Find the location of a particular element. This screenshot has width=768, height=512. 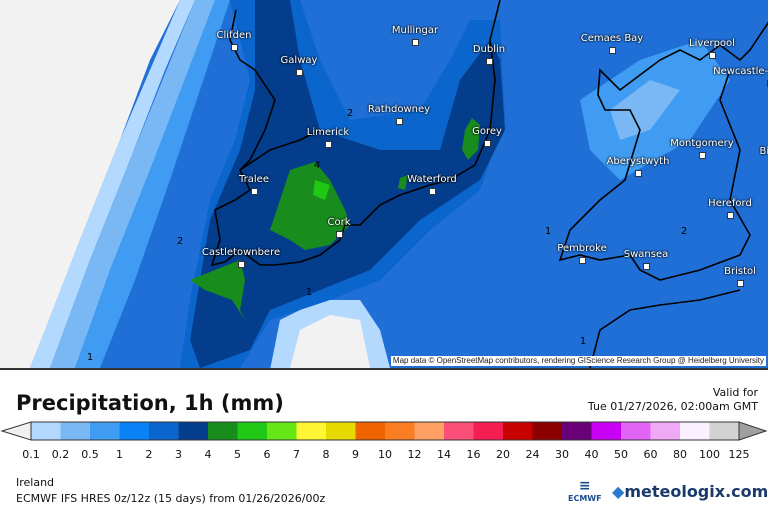

legend-tick-label: 14 is located at coordinates (444, 454).